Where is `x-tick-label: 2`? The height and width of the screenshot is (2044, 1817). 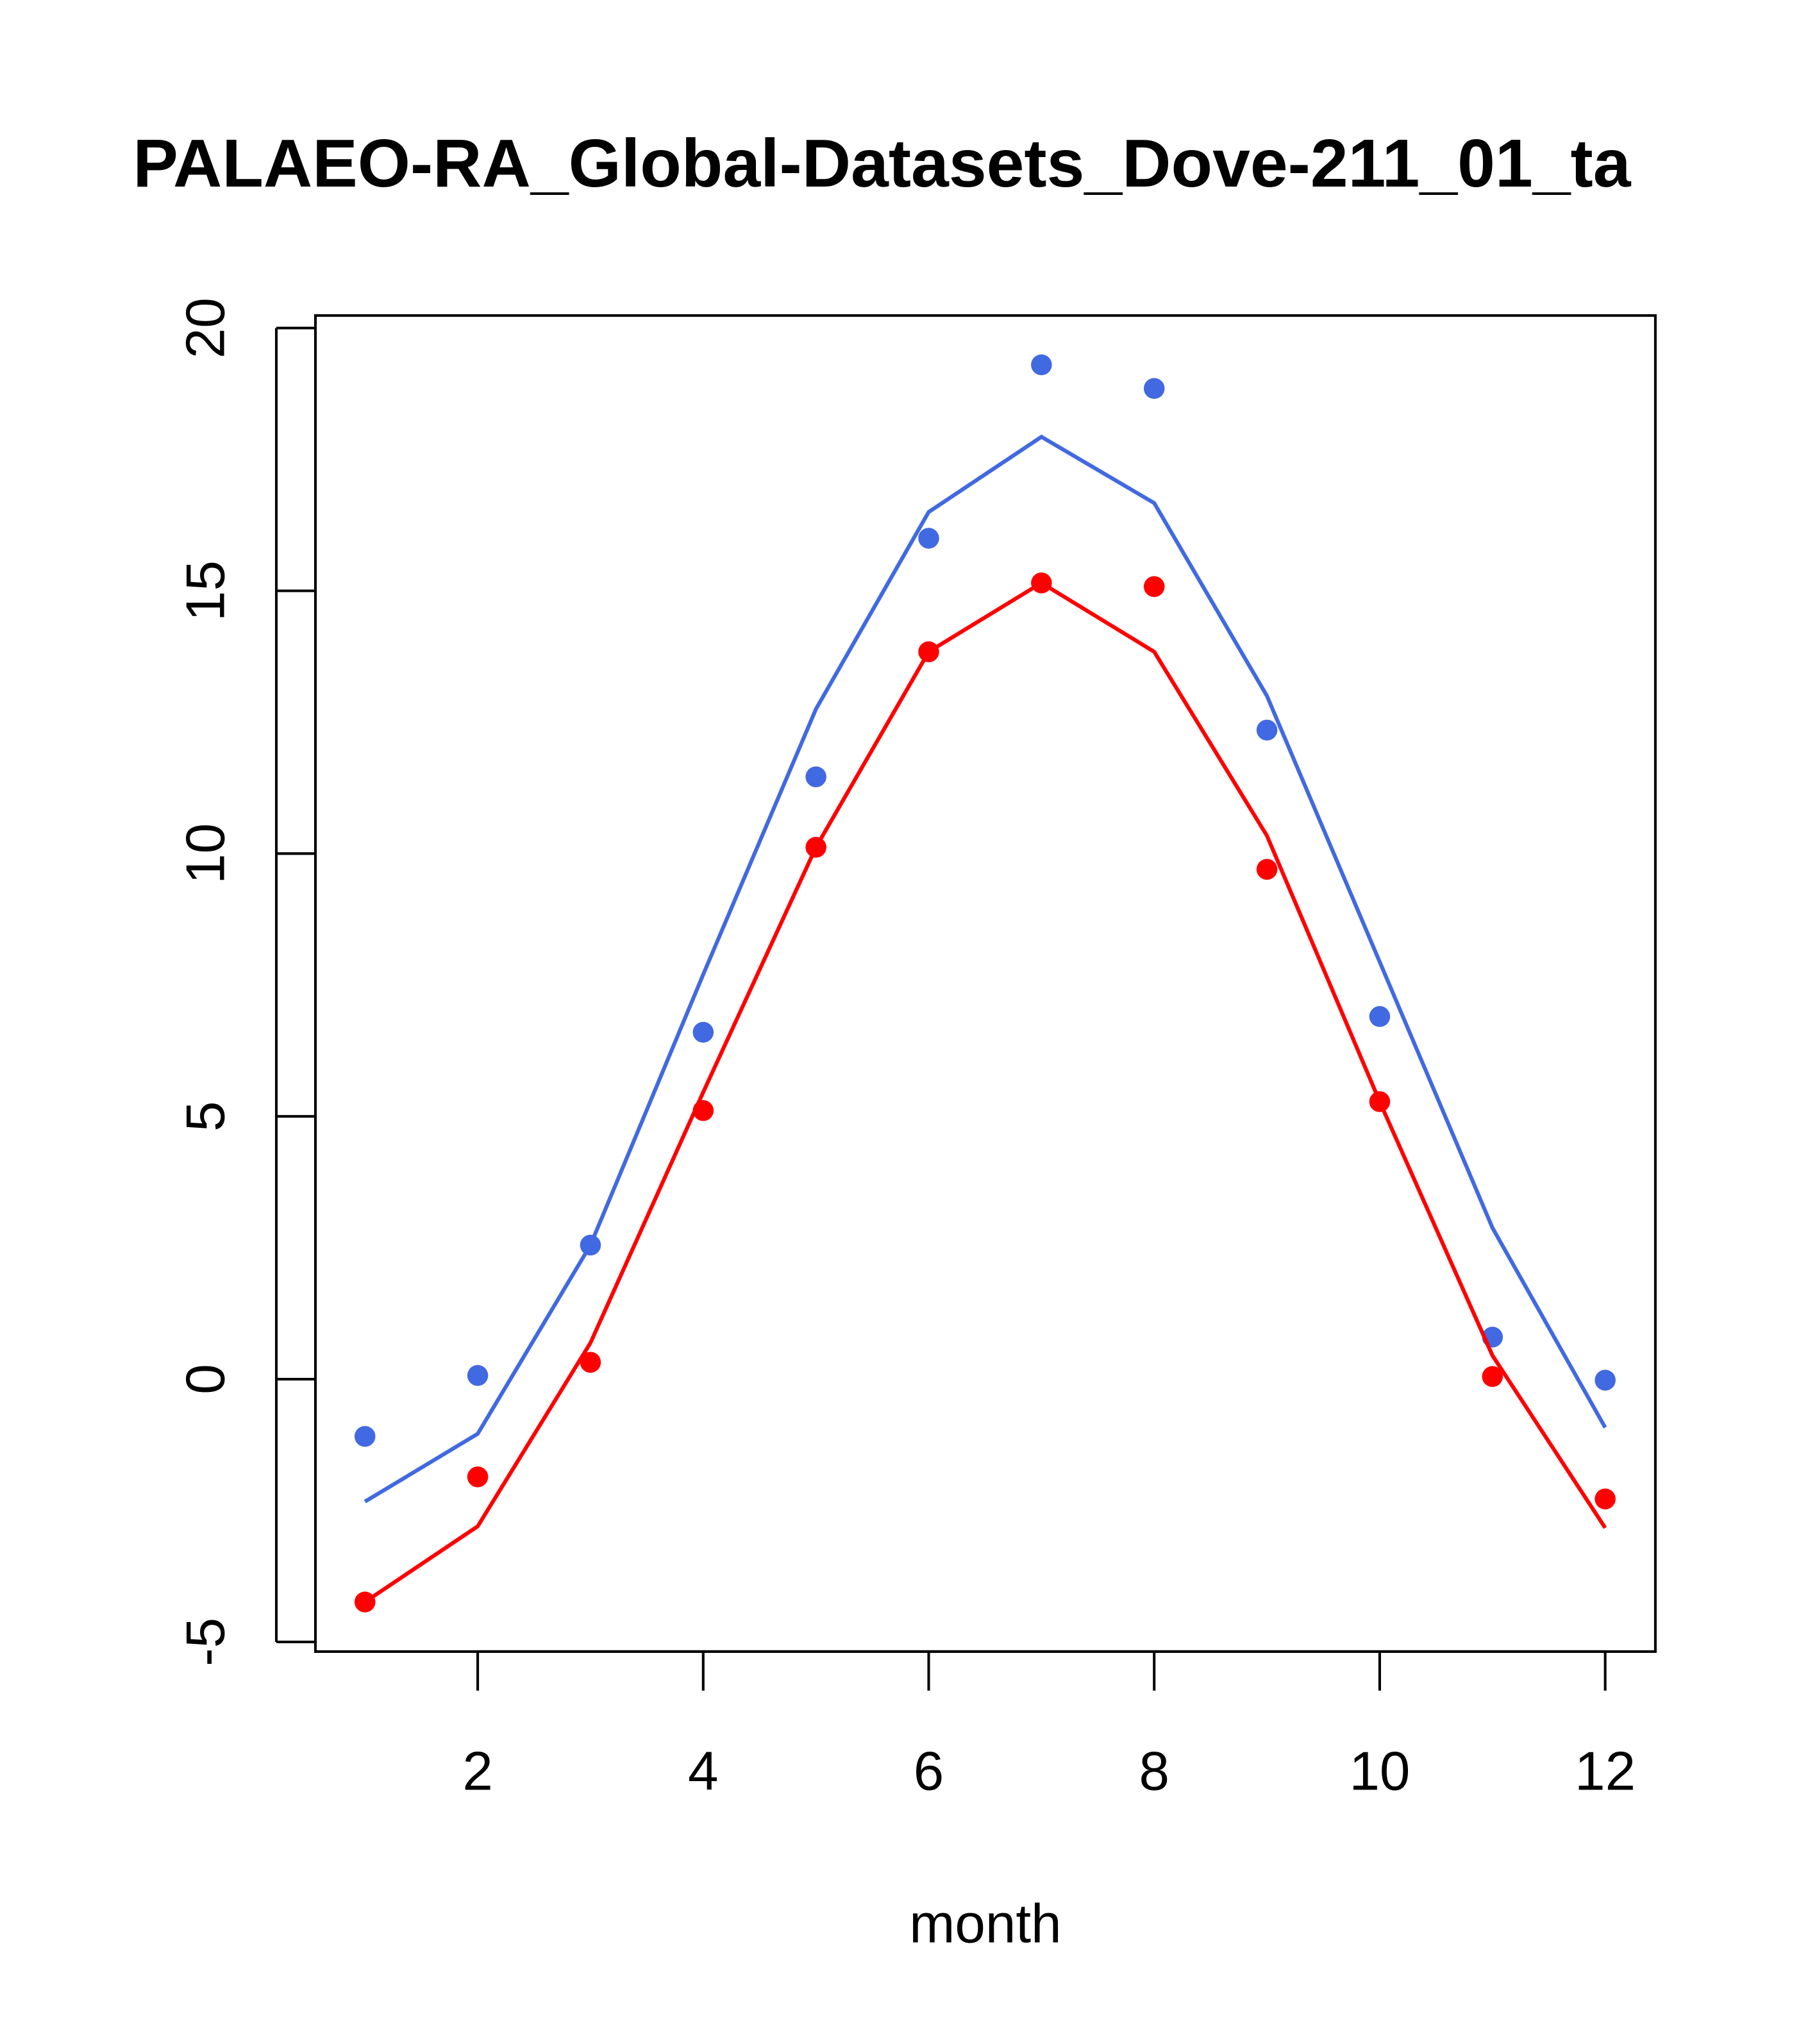
x-tick-label: 2 is located at coordinates (477, 1772).